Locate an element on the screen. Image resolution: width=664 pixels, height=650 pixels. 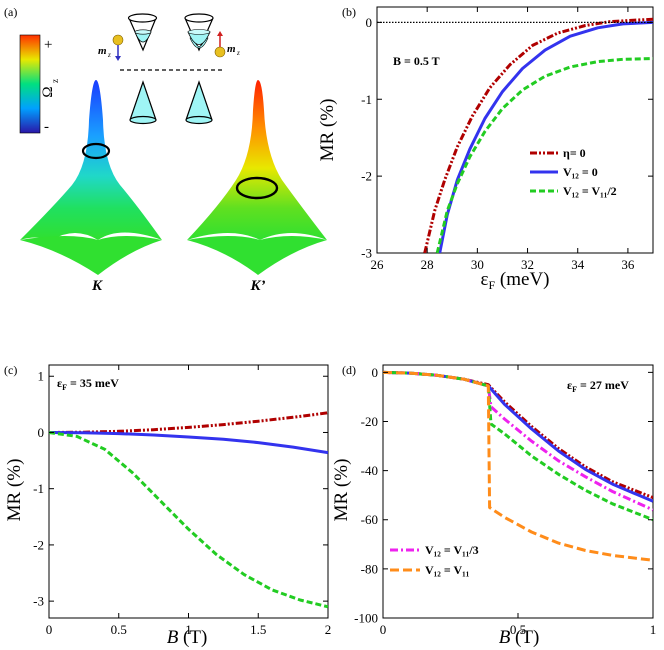
x-tick-label: 32 is located at coordinates (527, 264).